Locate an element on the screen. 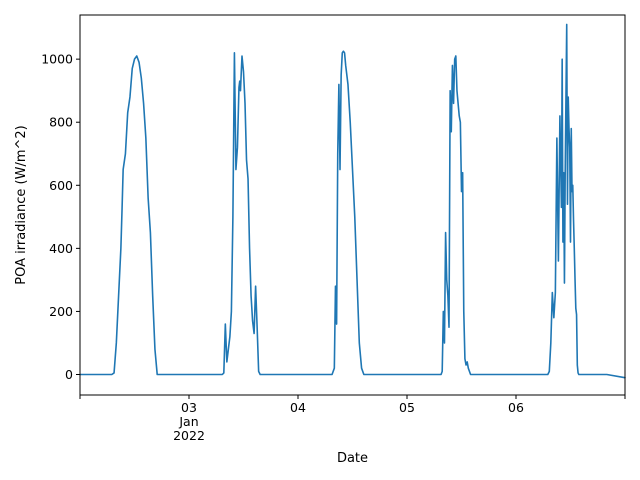  x-tick-sublabel1: Jan is located at coordinates (188, 421).